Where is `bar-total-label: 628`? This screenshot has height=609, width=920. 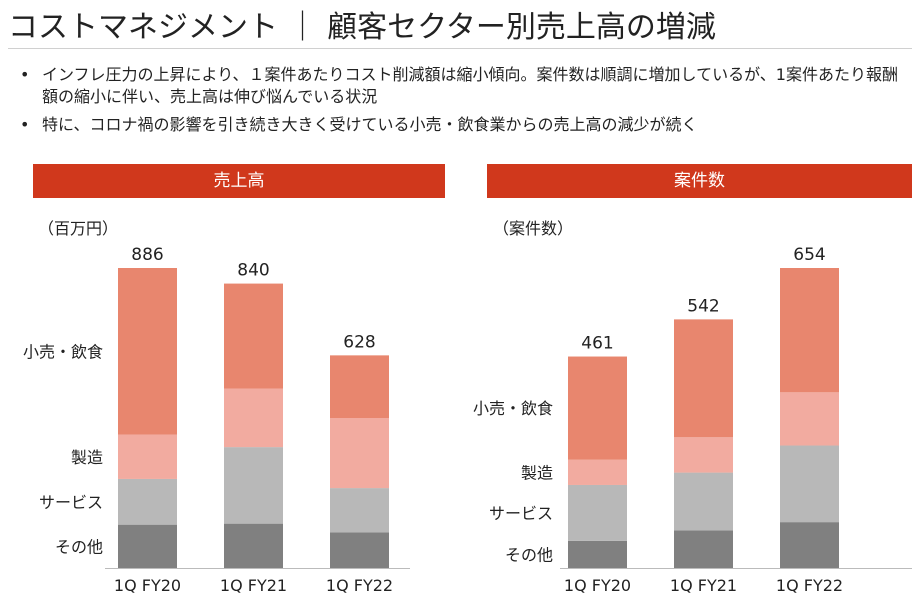
bar-total-label: 628 is located at coordinates (359, 342).